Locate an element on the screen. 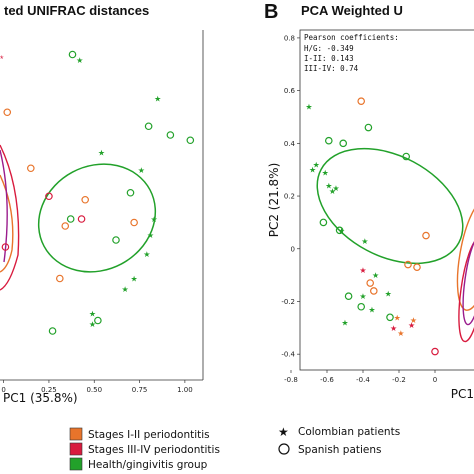 The height and width of the screenshot is (474, 474). legend-label-stages-iii-iv: Stages III-IV periodontitis is located at coordinates (154, 450).